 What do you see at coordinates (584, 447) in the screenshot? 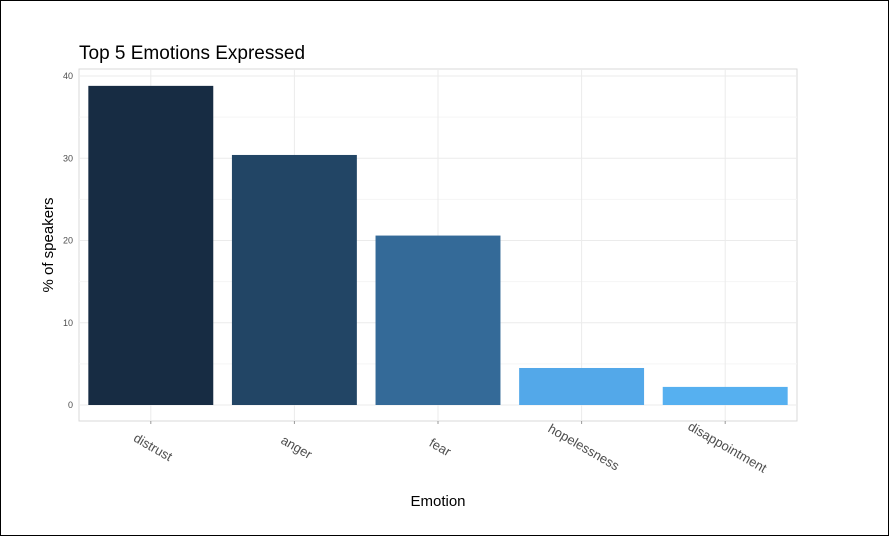
I see `x-tick-label-hopelessness: hopelessness` at bounding box center [584, 447].